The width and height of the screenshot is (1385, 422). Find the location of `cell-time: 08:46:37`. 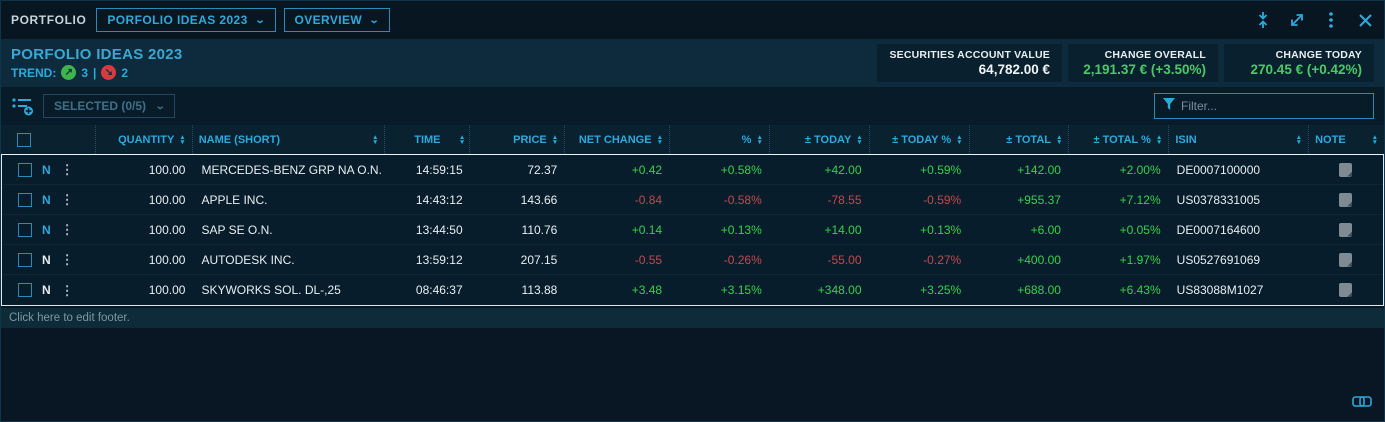

cell-time: 08:46:37 is located at coordinates (439, 290).